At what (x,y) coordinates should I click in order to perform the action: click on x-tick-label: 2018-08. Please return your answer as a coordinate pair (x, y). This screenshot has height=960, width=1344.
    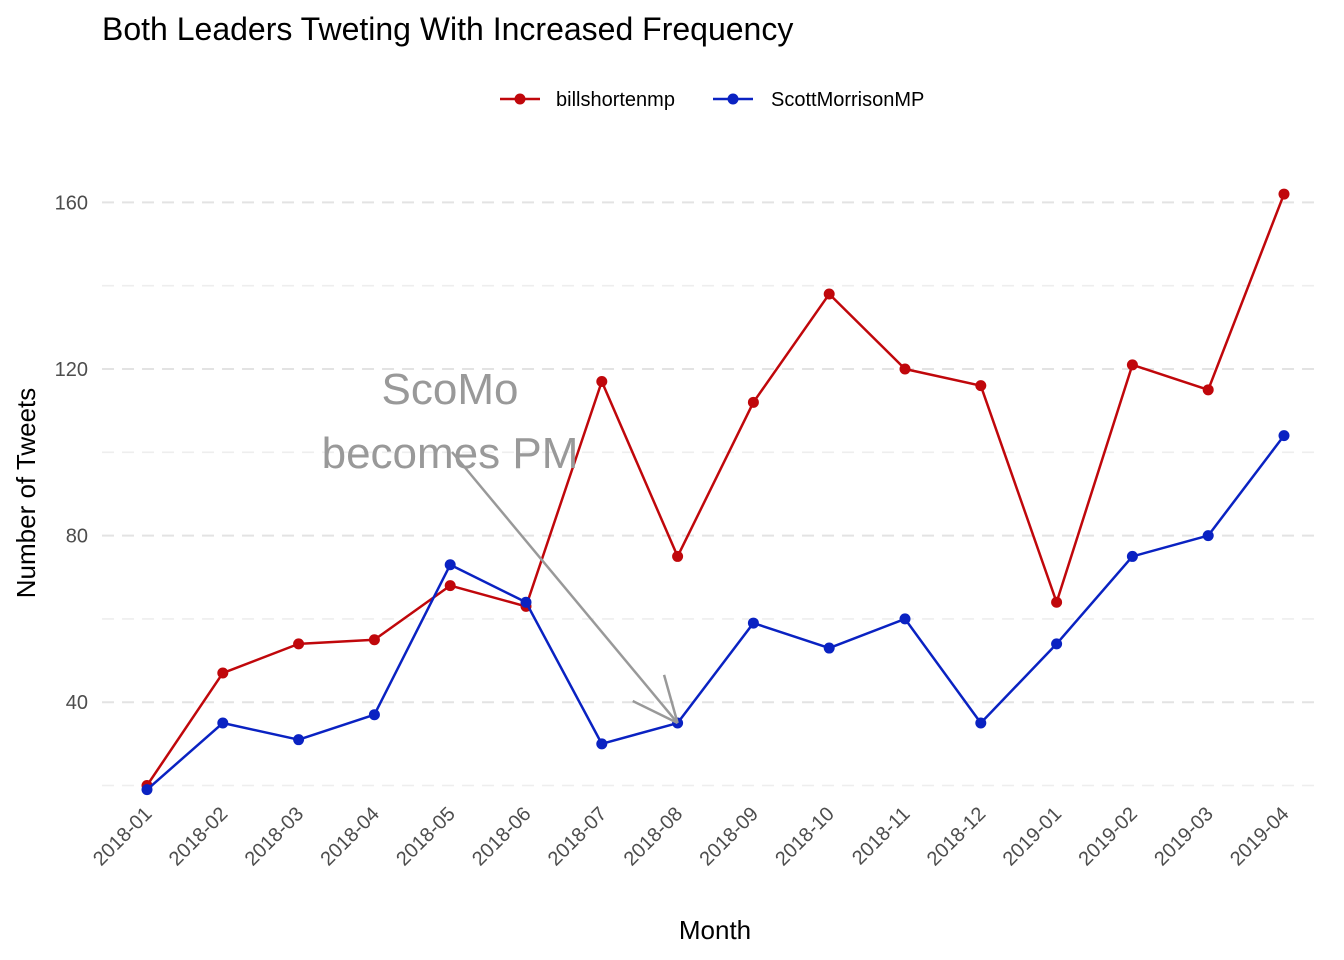
    Looking at the image, I should click on (653, 836).